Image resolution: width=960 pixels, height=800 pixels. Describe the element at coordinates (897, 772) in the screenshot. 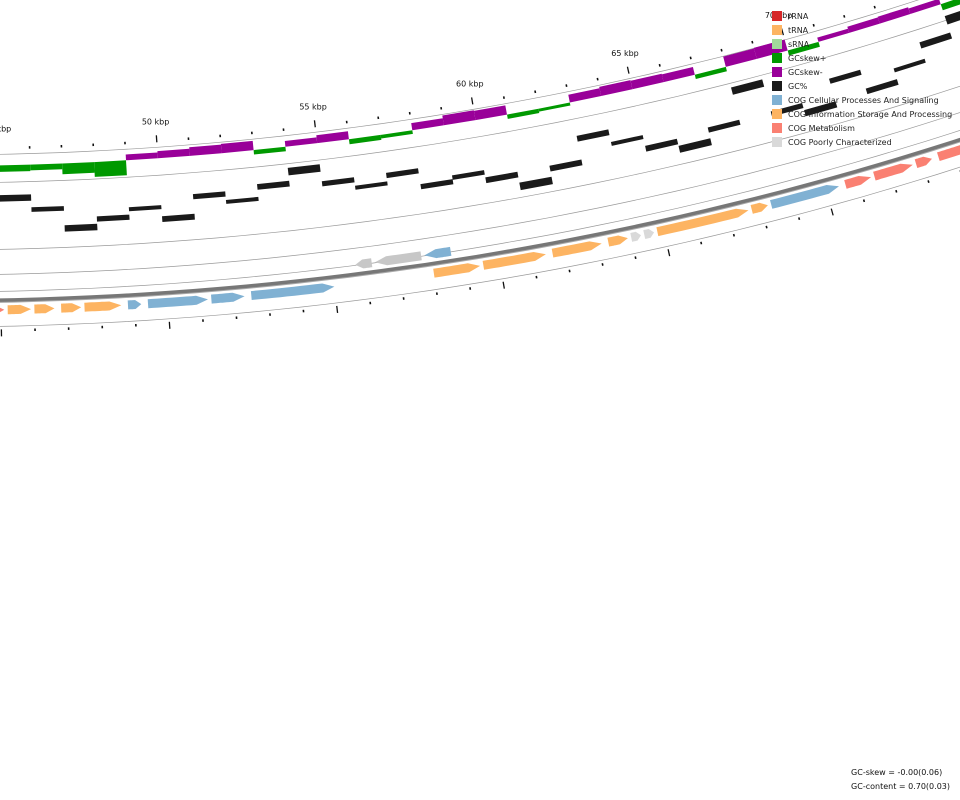

I see `gc-skew-stat: GC-skew = -0.00(0.06)` at that location.